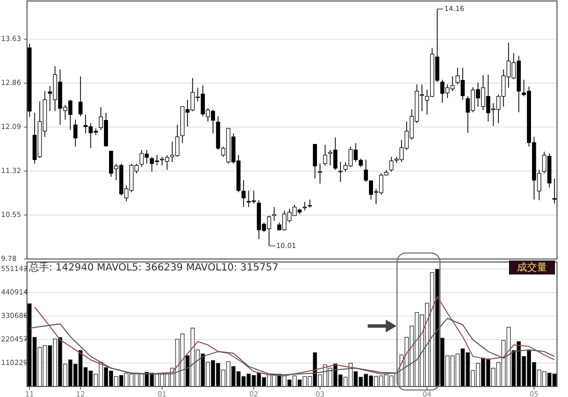  I want to click on annotation: 成交量, so click(532, 268).